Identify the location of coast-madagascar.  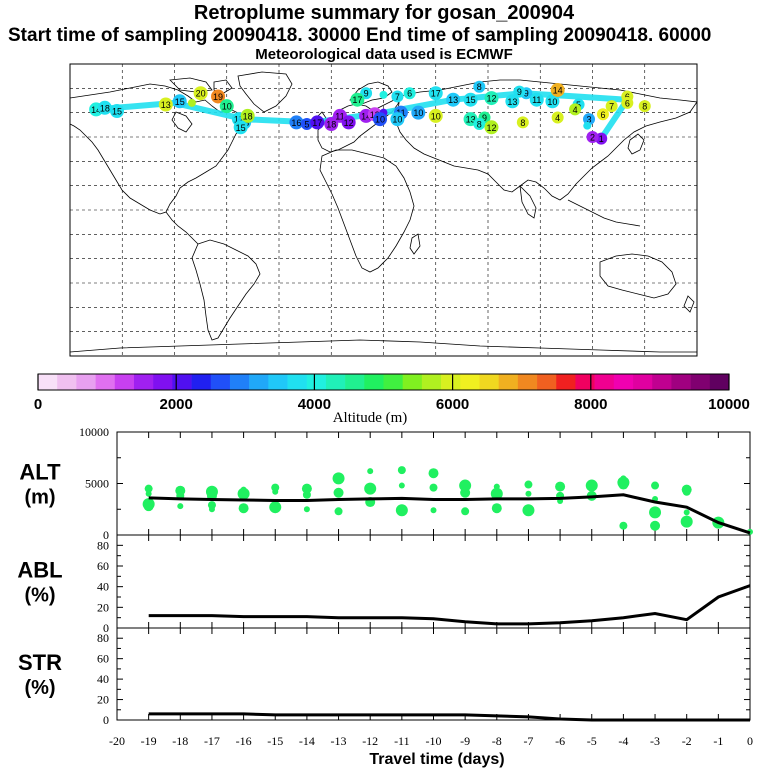
(415, 244).